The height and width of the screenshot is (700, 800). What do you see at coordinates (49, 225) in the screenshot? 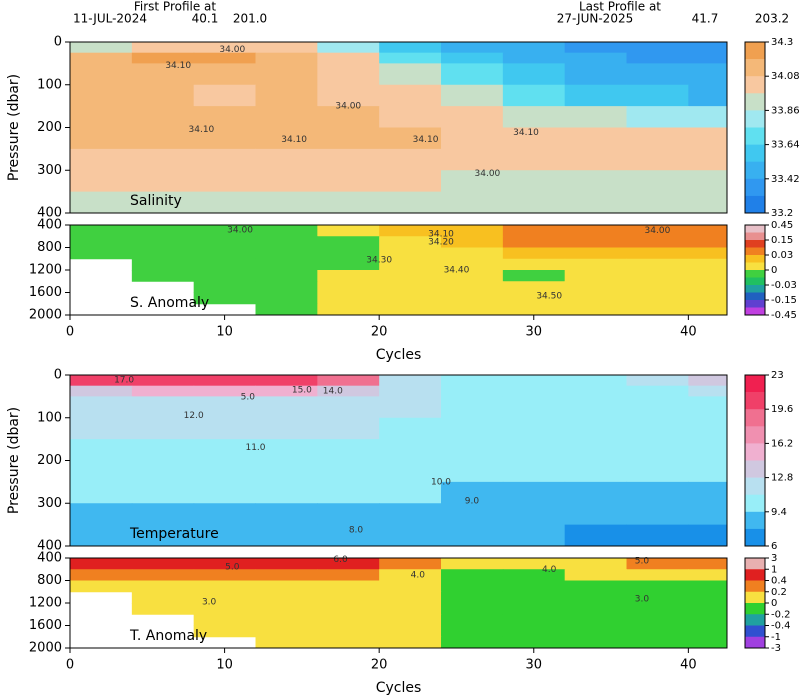
I see `y-tick-label: 400` at bounding box center [49, 225].